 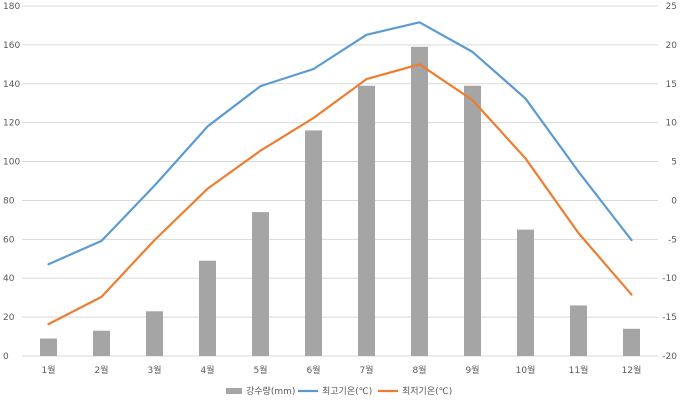 I want to click on x-tick-label: 5월, so click(x=260, y=370).